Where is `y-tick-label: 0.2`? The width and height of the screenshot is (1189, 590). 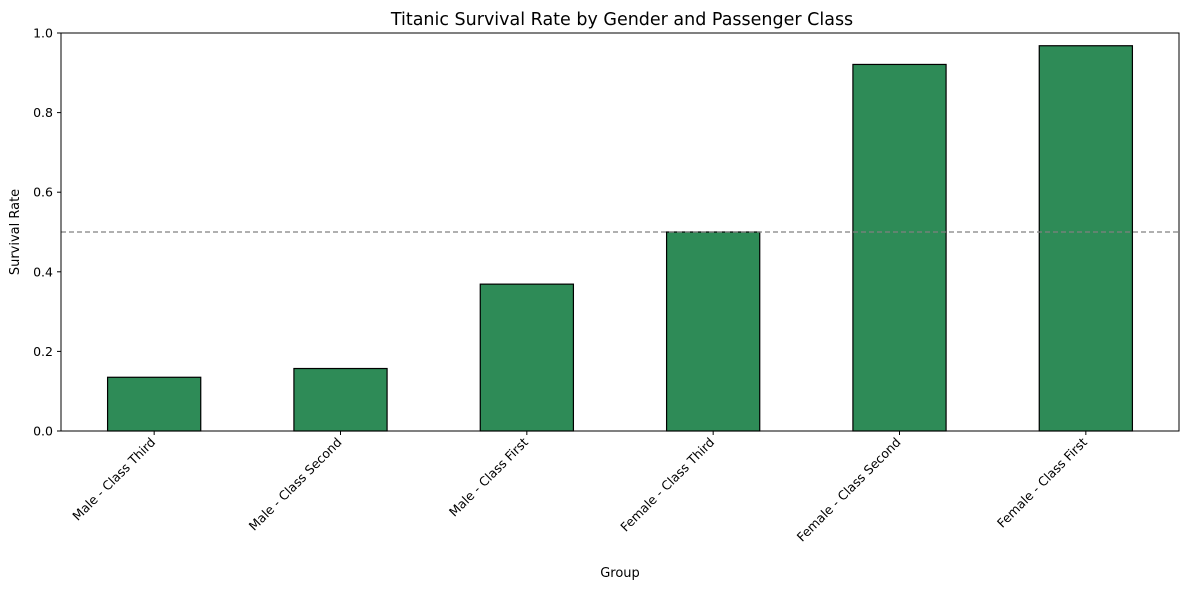 y-tick-label: 0.2 is located at coordinates (43, 351).